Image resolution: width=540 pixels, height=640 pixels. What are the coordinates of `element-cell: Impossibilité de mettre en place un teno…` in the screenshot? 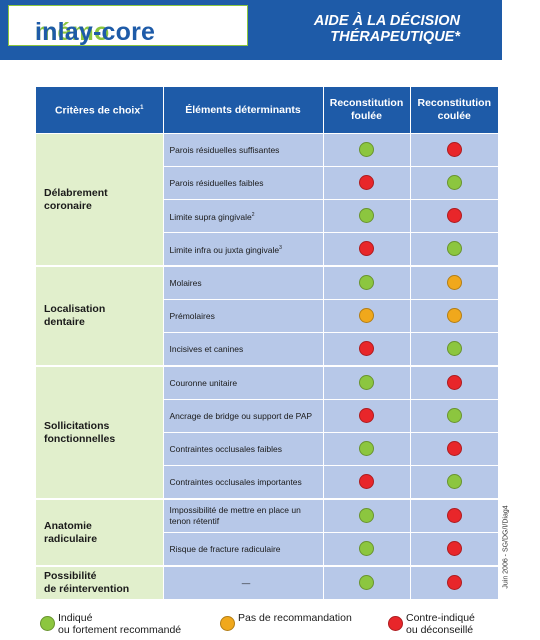 It's located at (243, 516).